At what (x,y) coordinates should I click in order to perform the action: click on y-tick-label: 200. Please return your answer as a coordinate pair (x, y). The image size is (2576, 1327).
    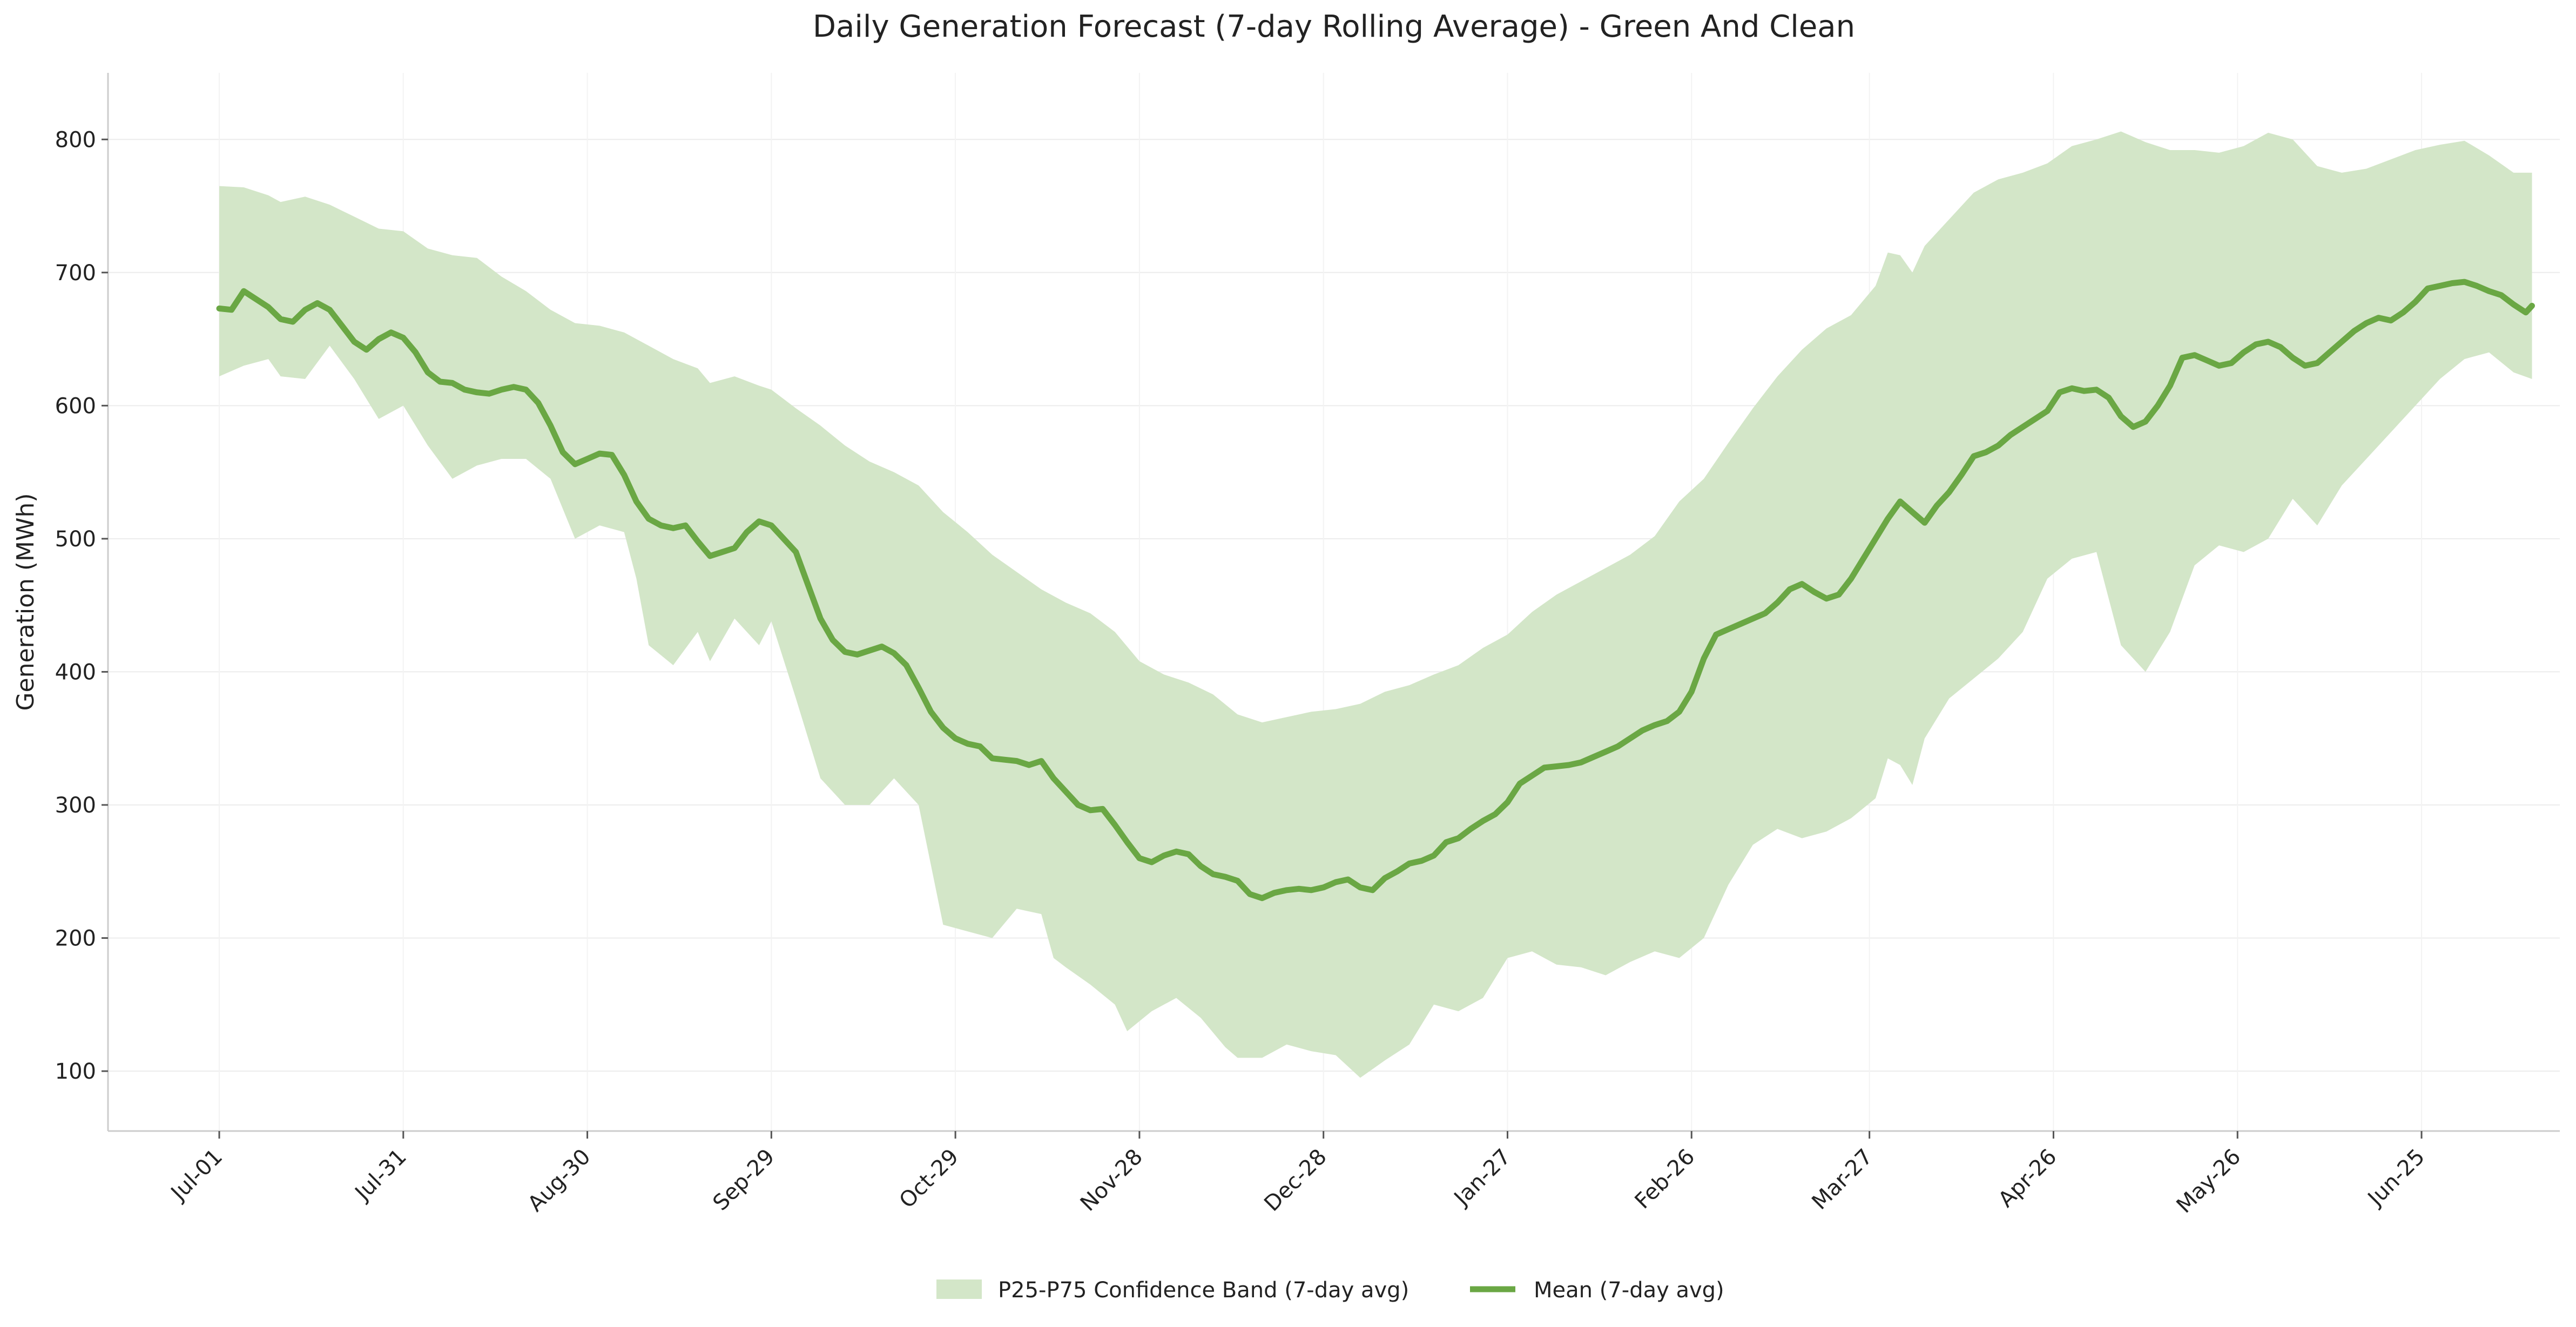
    Looking at the image, I should click on (75, 938).